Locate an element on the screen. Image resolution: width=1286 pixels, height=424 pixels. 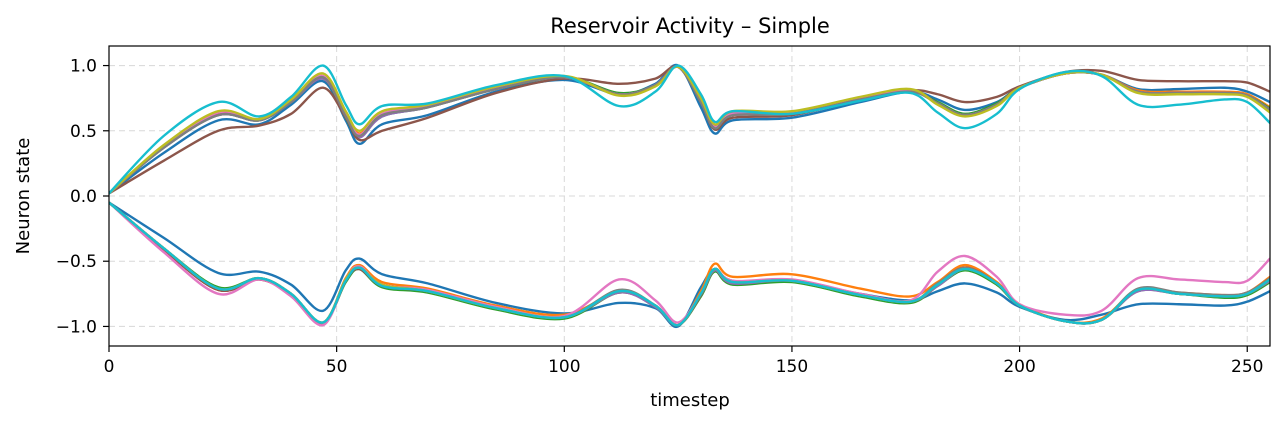
x-tick-label: 50 is located at coordinates (337, 367).